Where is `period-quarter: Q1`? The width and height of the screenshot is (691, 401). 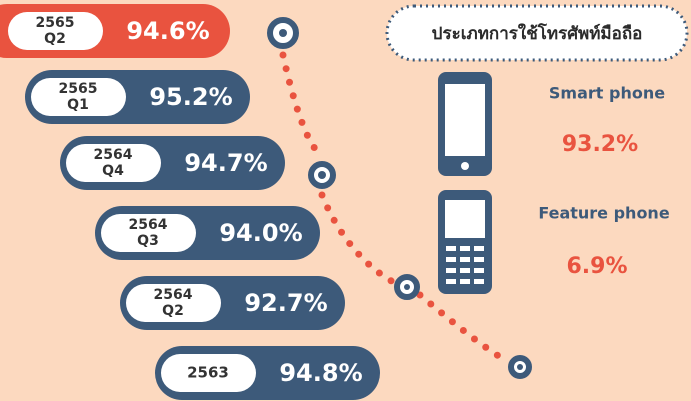
period-quarter: Q1 is located at coordinates (78, 105).